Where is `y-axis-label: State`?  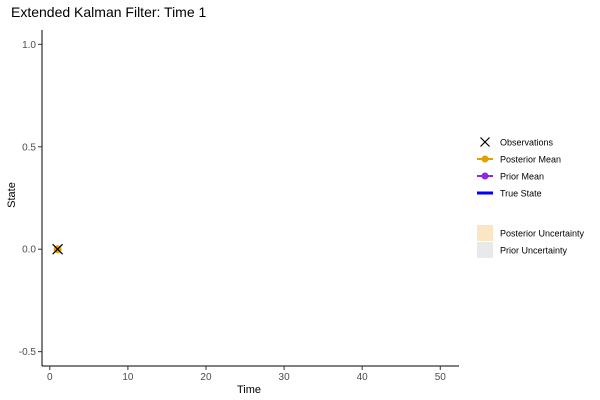 y-axis-label: State is located at coordinates (12, 195).